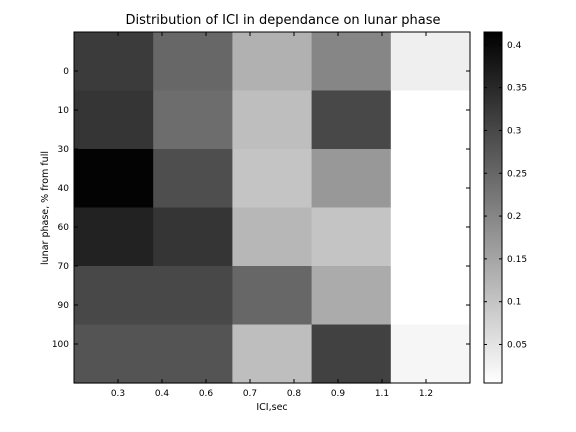  I want to click on y-tick-label: 40, so click(64, 189).